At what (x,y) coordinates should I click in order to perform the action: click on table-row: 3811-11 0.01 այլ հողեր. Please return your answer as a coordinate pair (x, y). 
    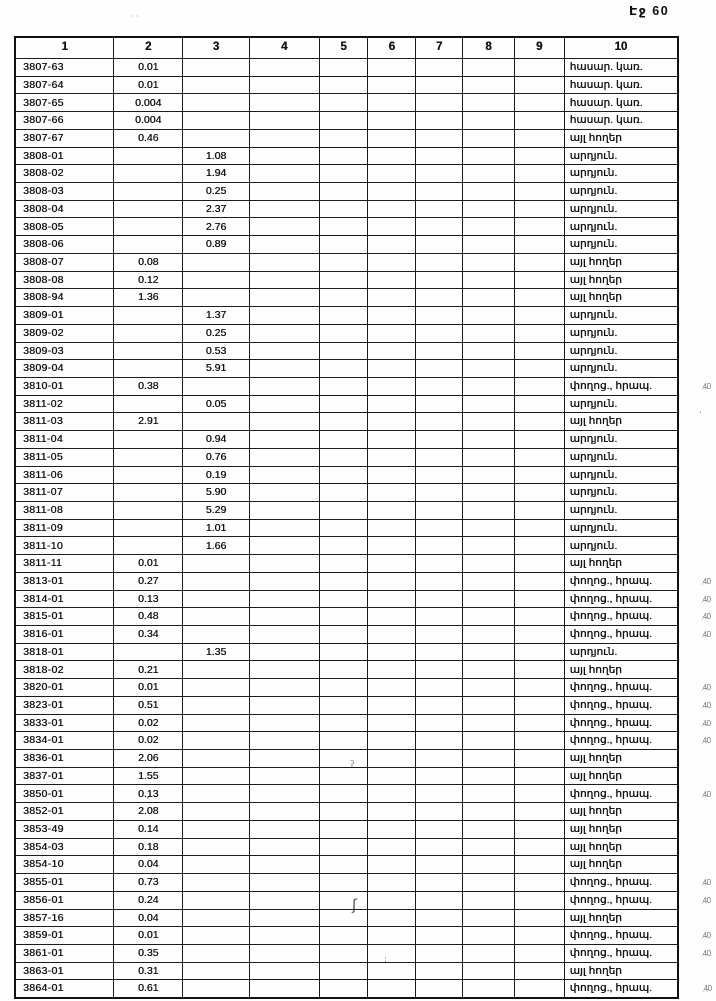
    Looking at the image, I should click on (364, 563).